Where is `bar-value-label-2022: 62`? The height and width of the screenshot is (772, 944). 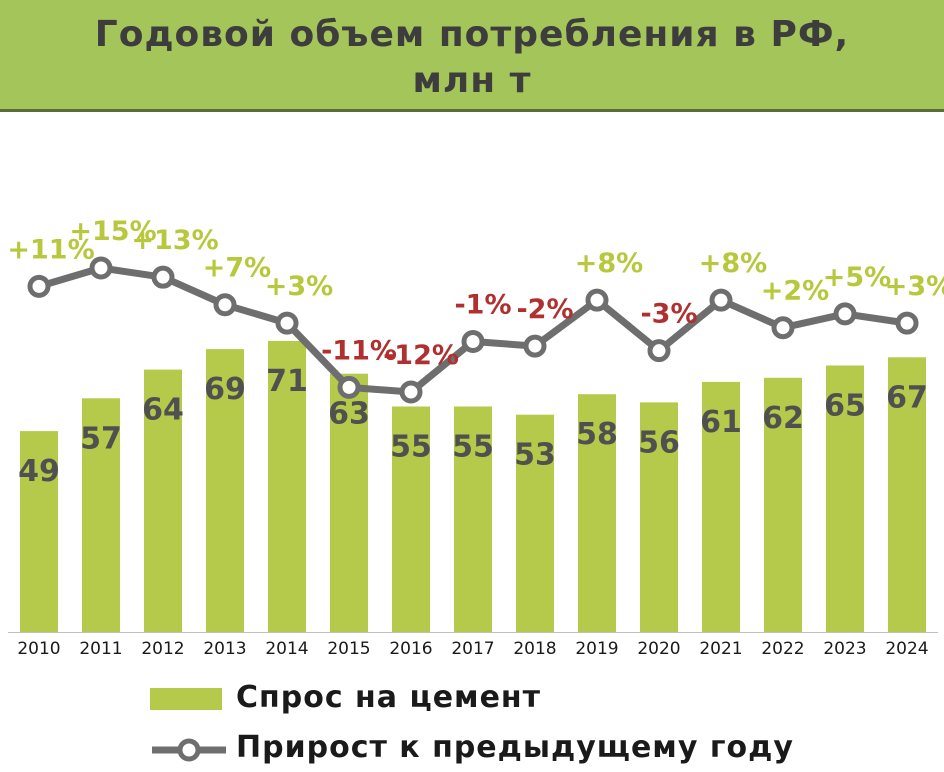 bar-value-label-2022: 62 is located at coordinates (783, 418).